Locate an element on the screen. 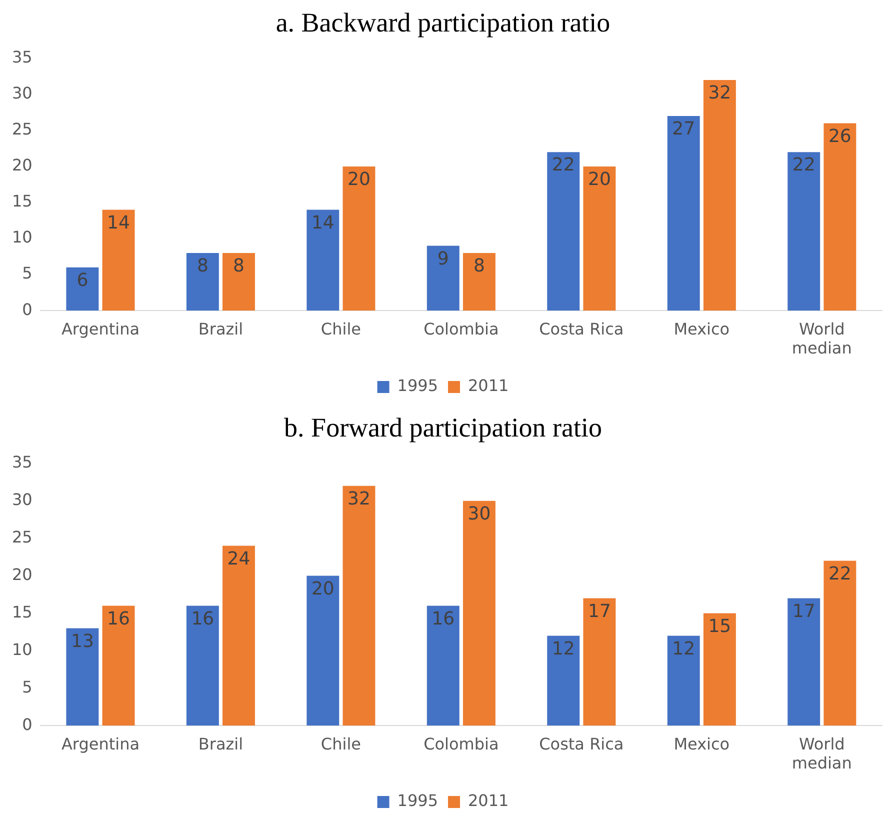  data-label: 13 is located at coordinates (82, 641).